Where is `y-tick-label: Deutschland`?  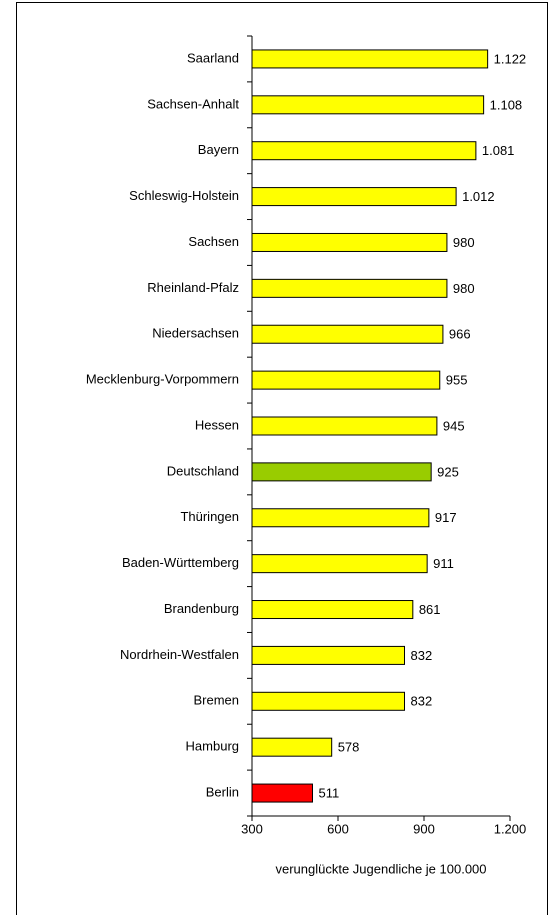 y-tick-label: Deutschland is located at coordinates (203, 470).